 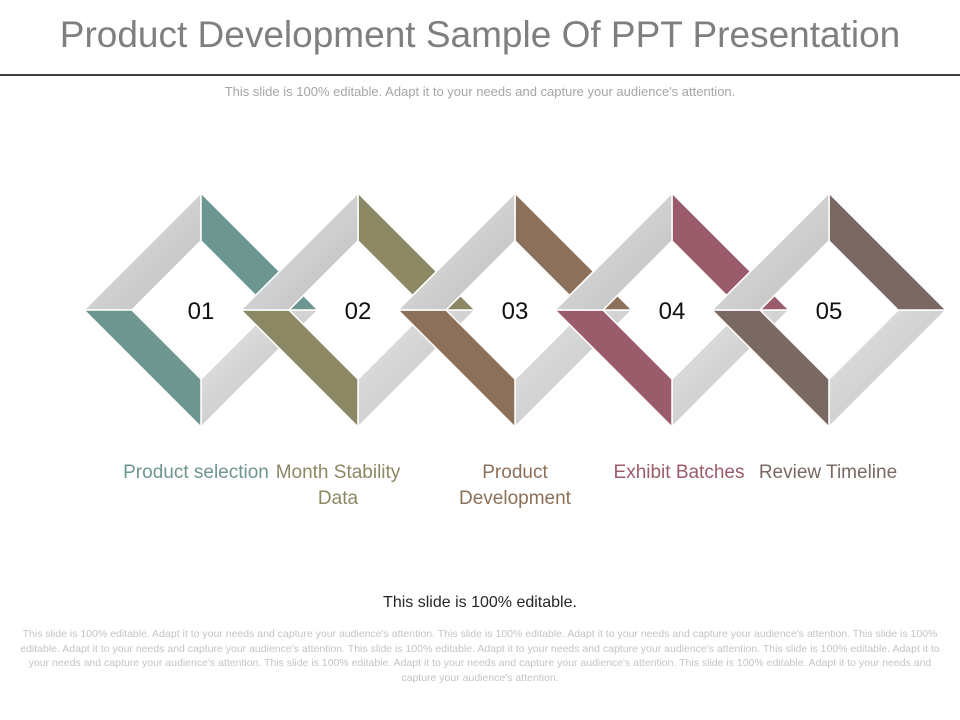 What do you see at coordinates (480, 602) in the screenshot?
I see `footer-title: This slide is 100% editable.` at bounding box center [480, 602].